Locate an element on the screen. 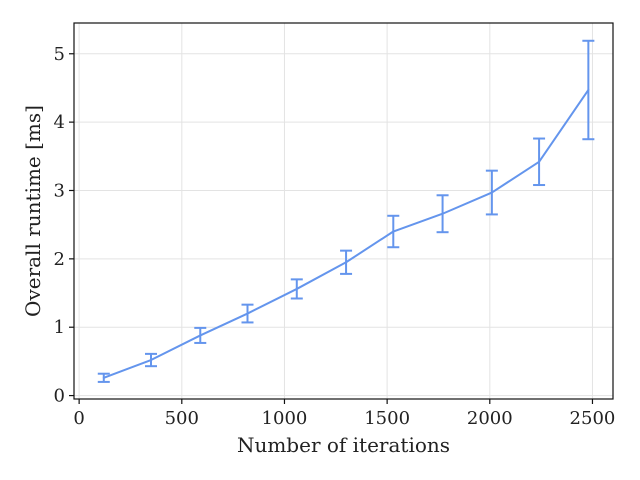  y-tick-label: 2 is located at coordinates (59, 259).